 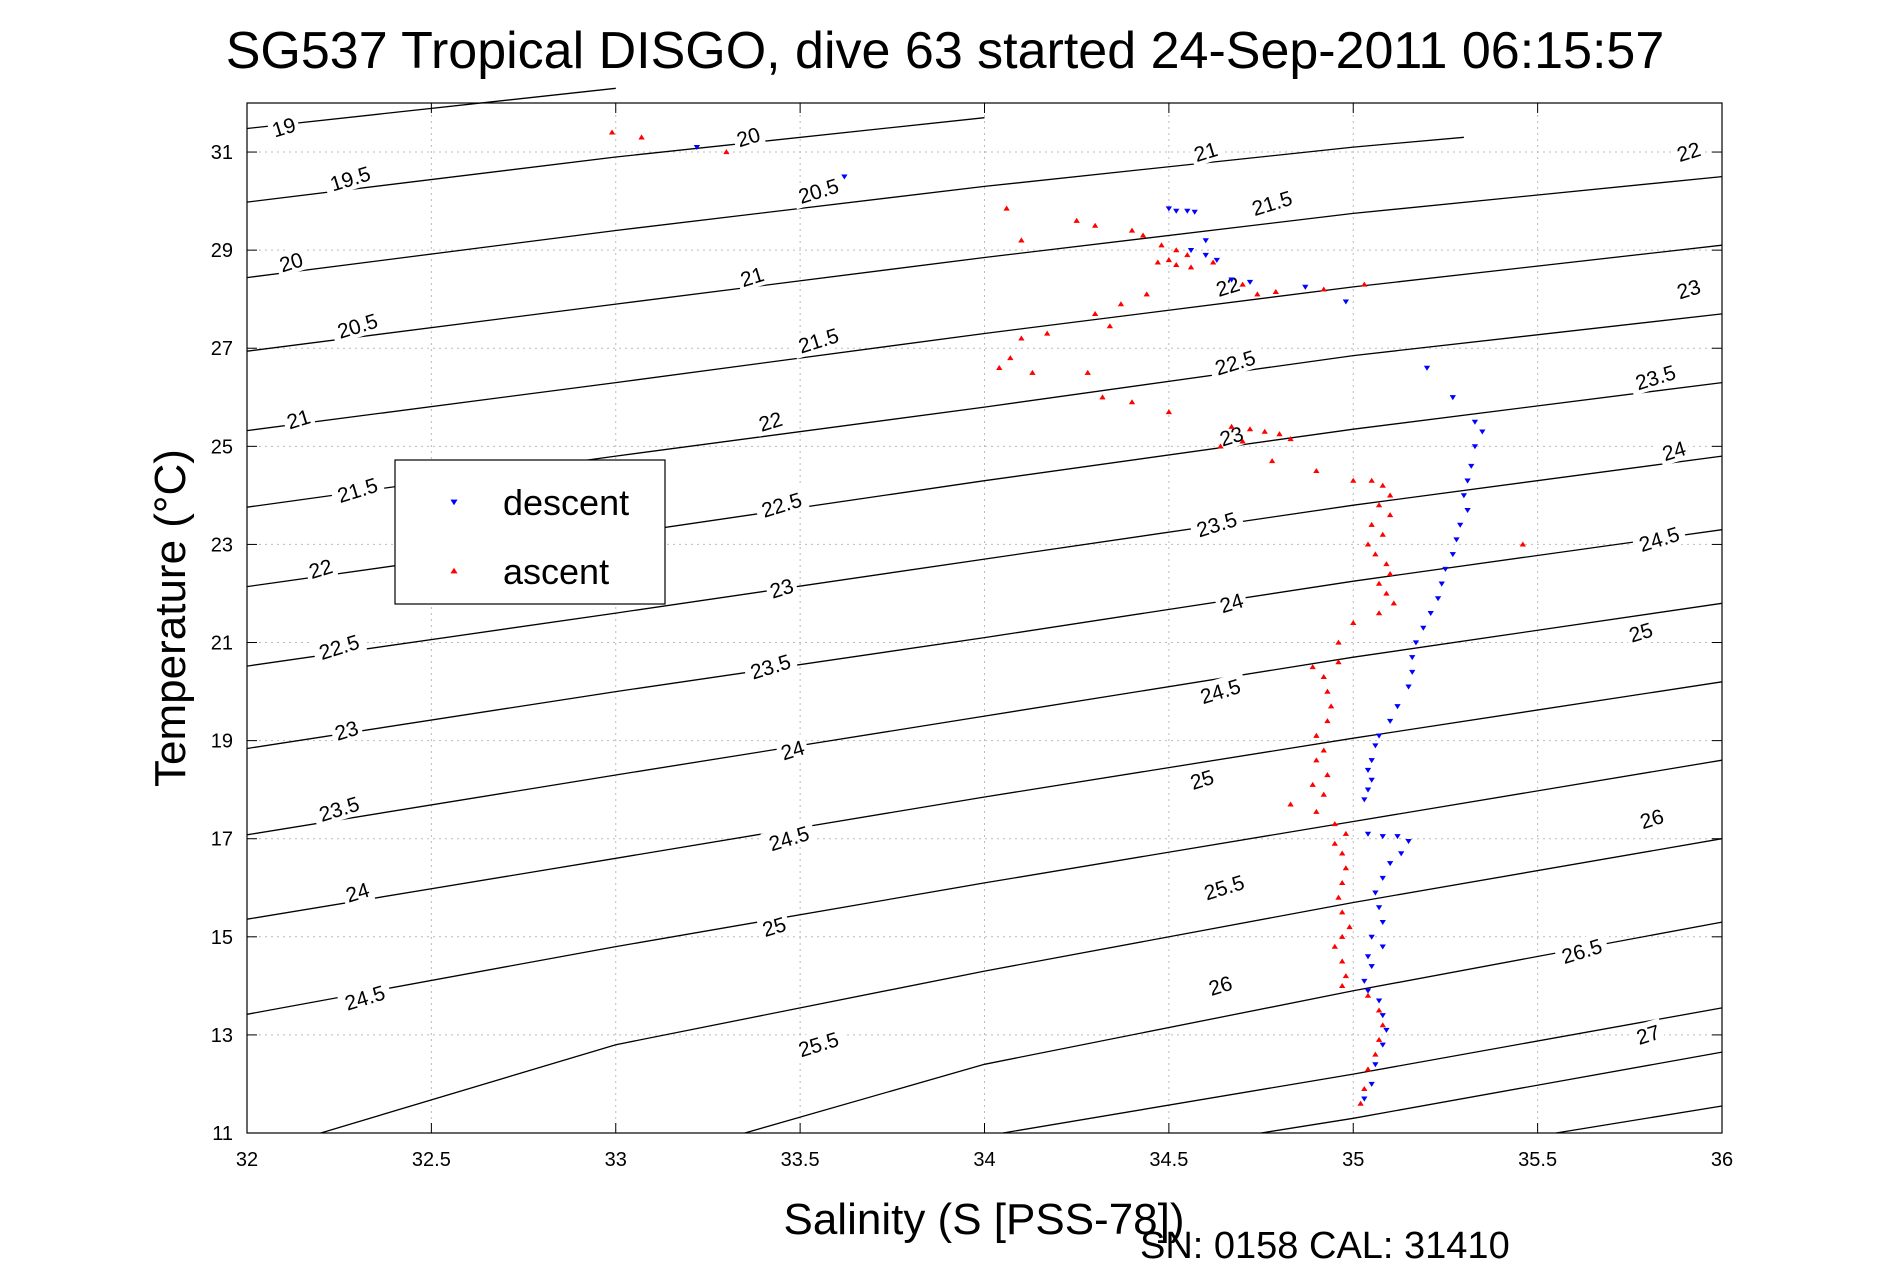 What do you see at coordinates (1325, 1243) in the screenshot?
I see `serial-calibration-footer: SN: 0158 CAL: 31410` at bounding box center [1325, 1243].